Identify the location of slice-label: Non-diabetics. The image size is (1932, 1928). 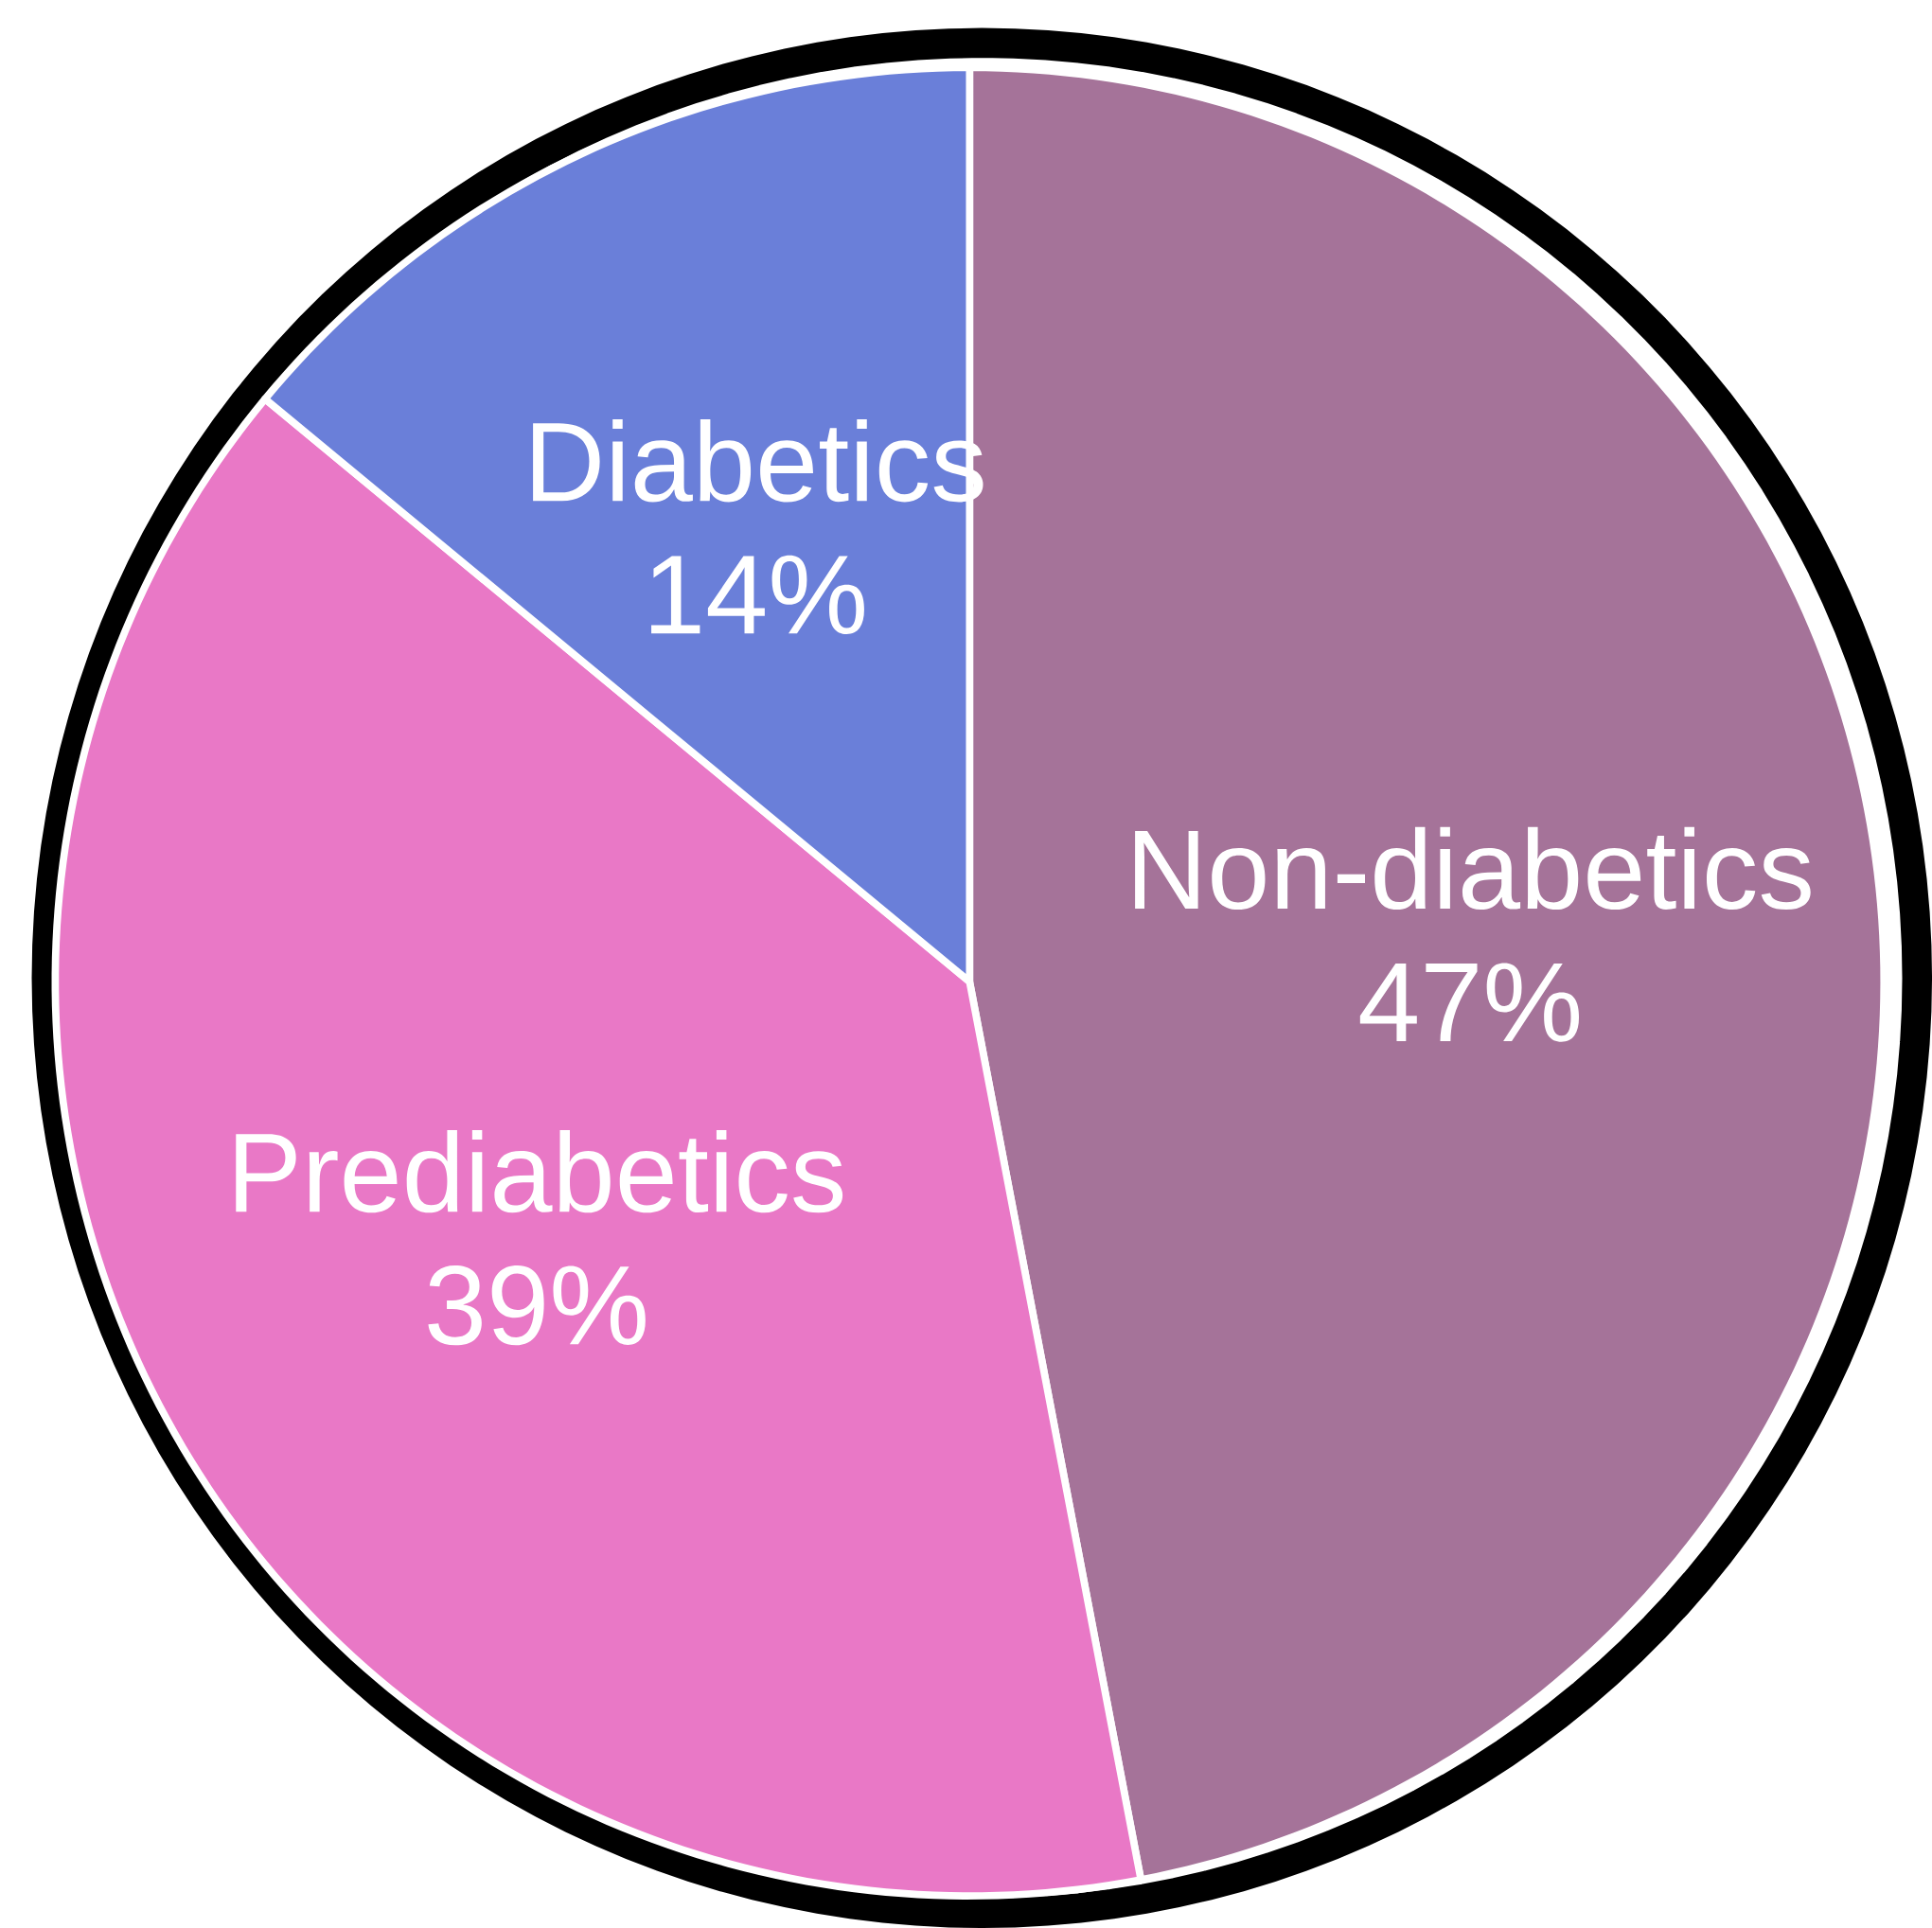
(1473, 868).